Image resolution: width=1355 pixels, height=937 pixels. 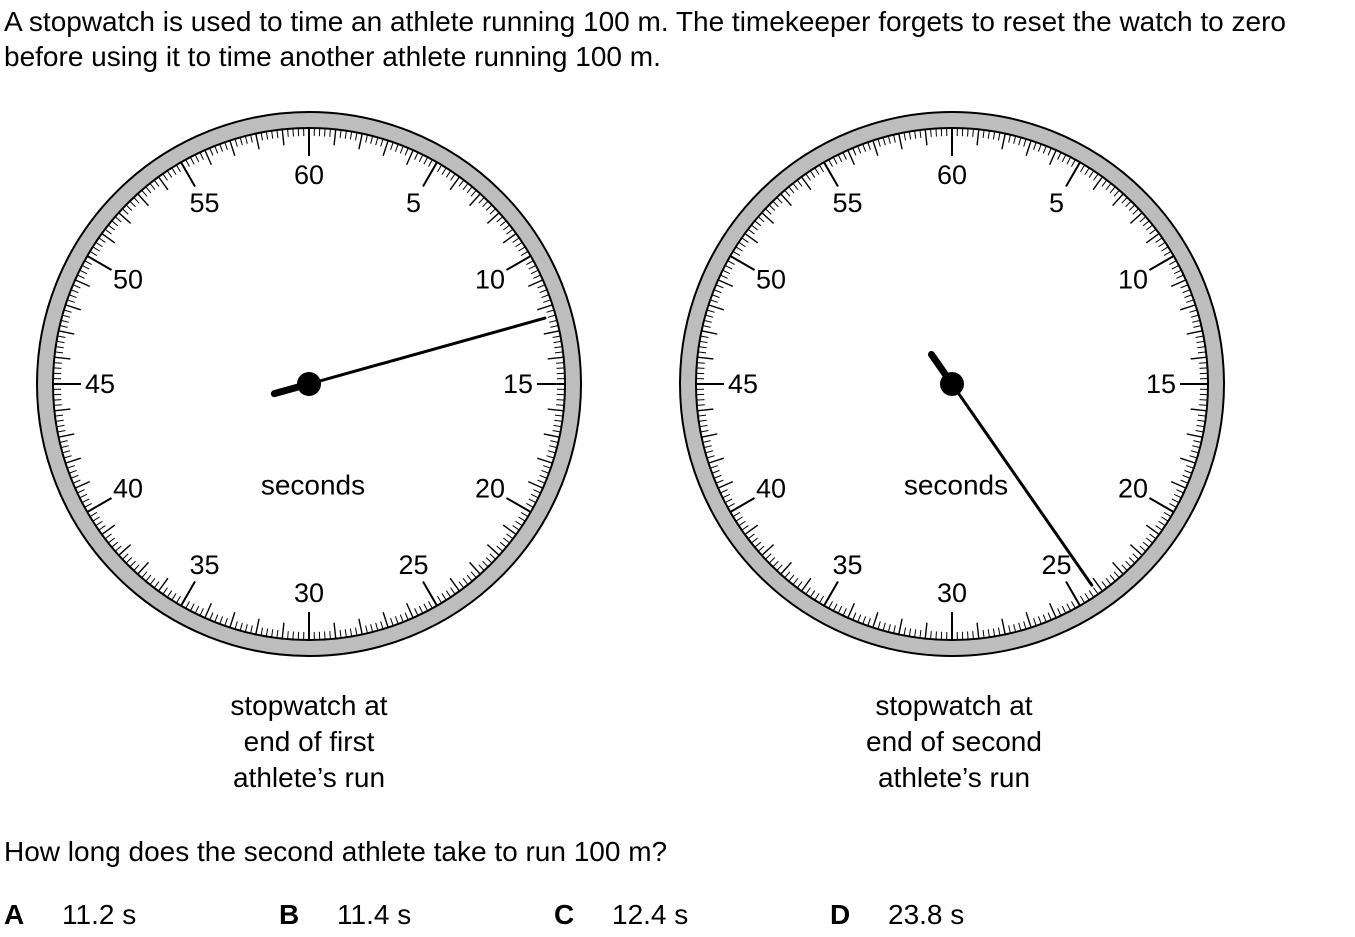 I want to click on dial-number: 60, so click(x=309, y=175).